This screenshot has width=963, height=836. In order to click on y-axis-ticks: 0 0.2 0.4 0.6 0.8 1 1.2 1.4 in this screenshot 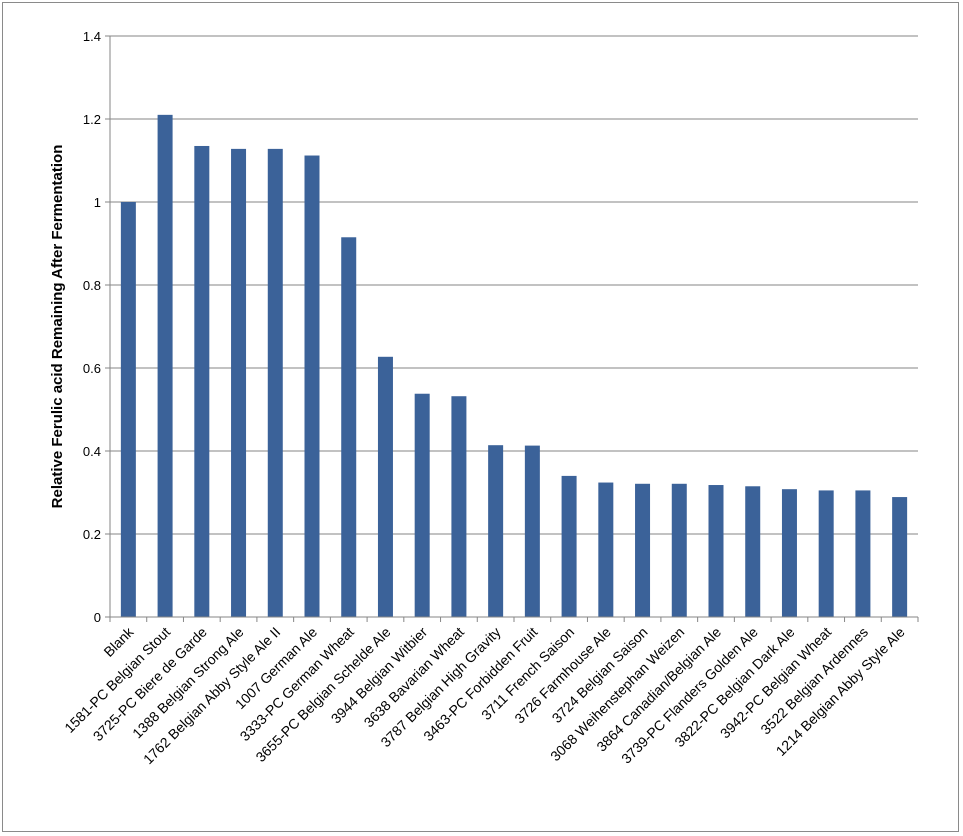, I will do `click(97, 327)`.